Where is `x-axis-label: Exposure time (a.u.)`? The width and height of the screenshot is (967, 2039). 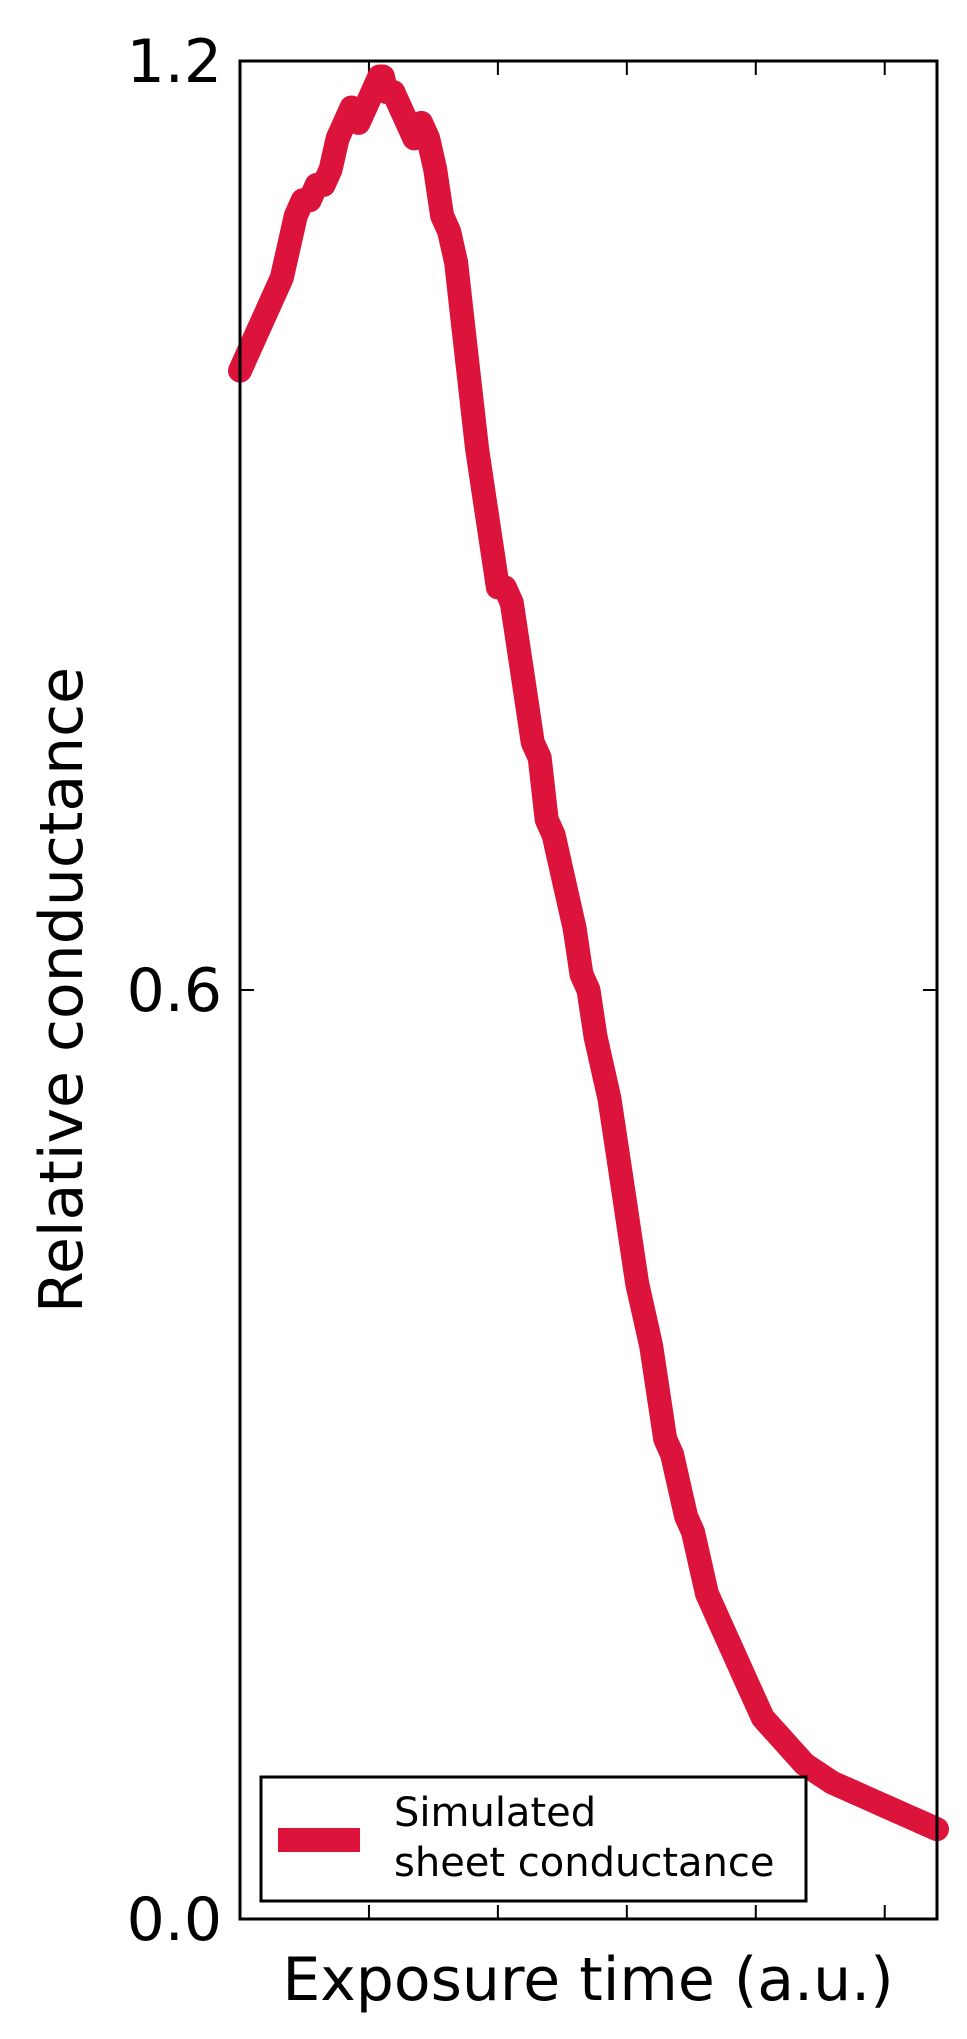
x-axis-label: Exposure time (a.u.) is located at coordinates (587, 1980).